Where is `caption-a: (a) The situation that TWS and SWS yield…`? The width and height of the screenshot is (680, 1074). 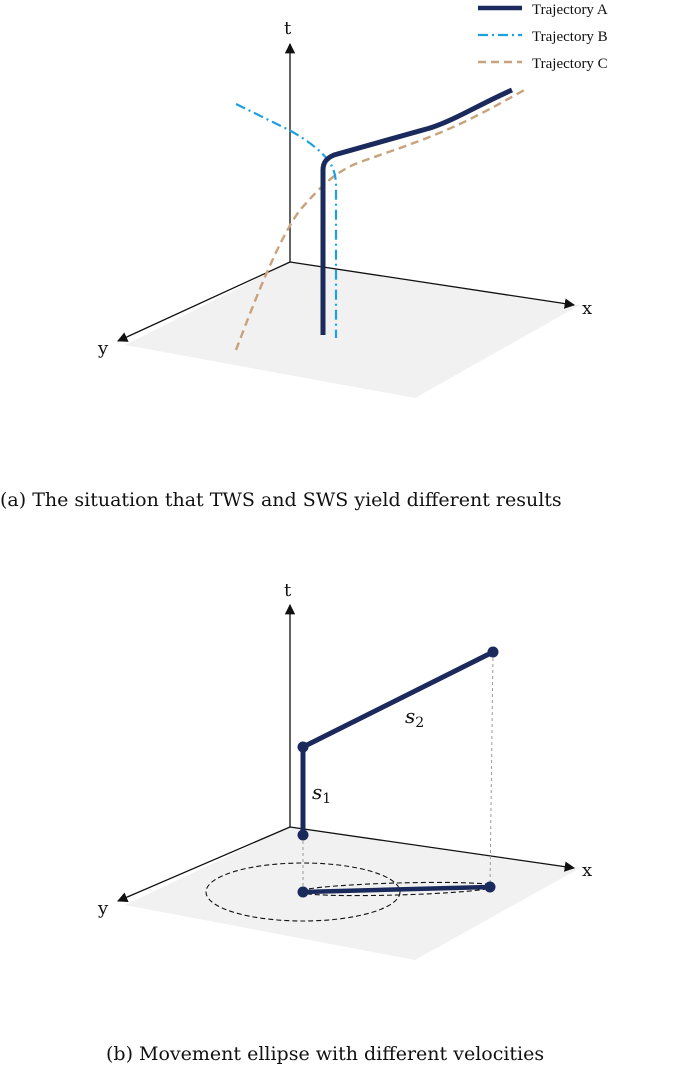 caption-a: (a) The situation that TWS and SWS yield… is located at coordinates (281, 500).